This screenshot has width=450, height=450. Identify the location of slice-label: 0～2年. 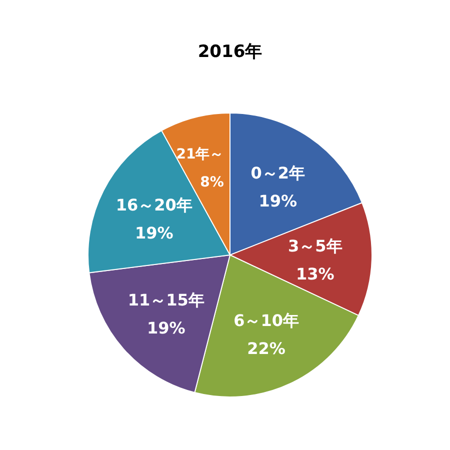
(278, 173).